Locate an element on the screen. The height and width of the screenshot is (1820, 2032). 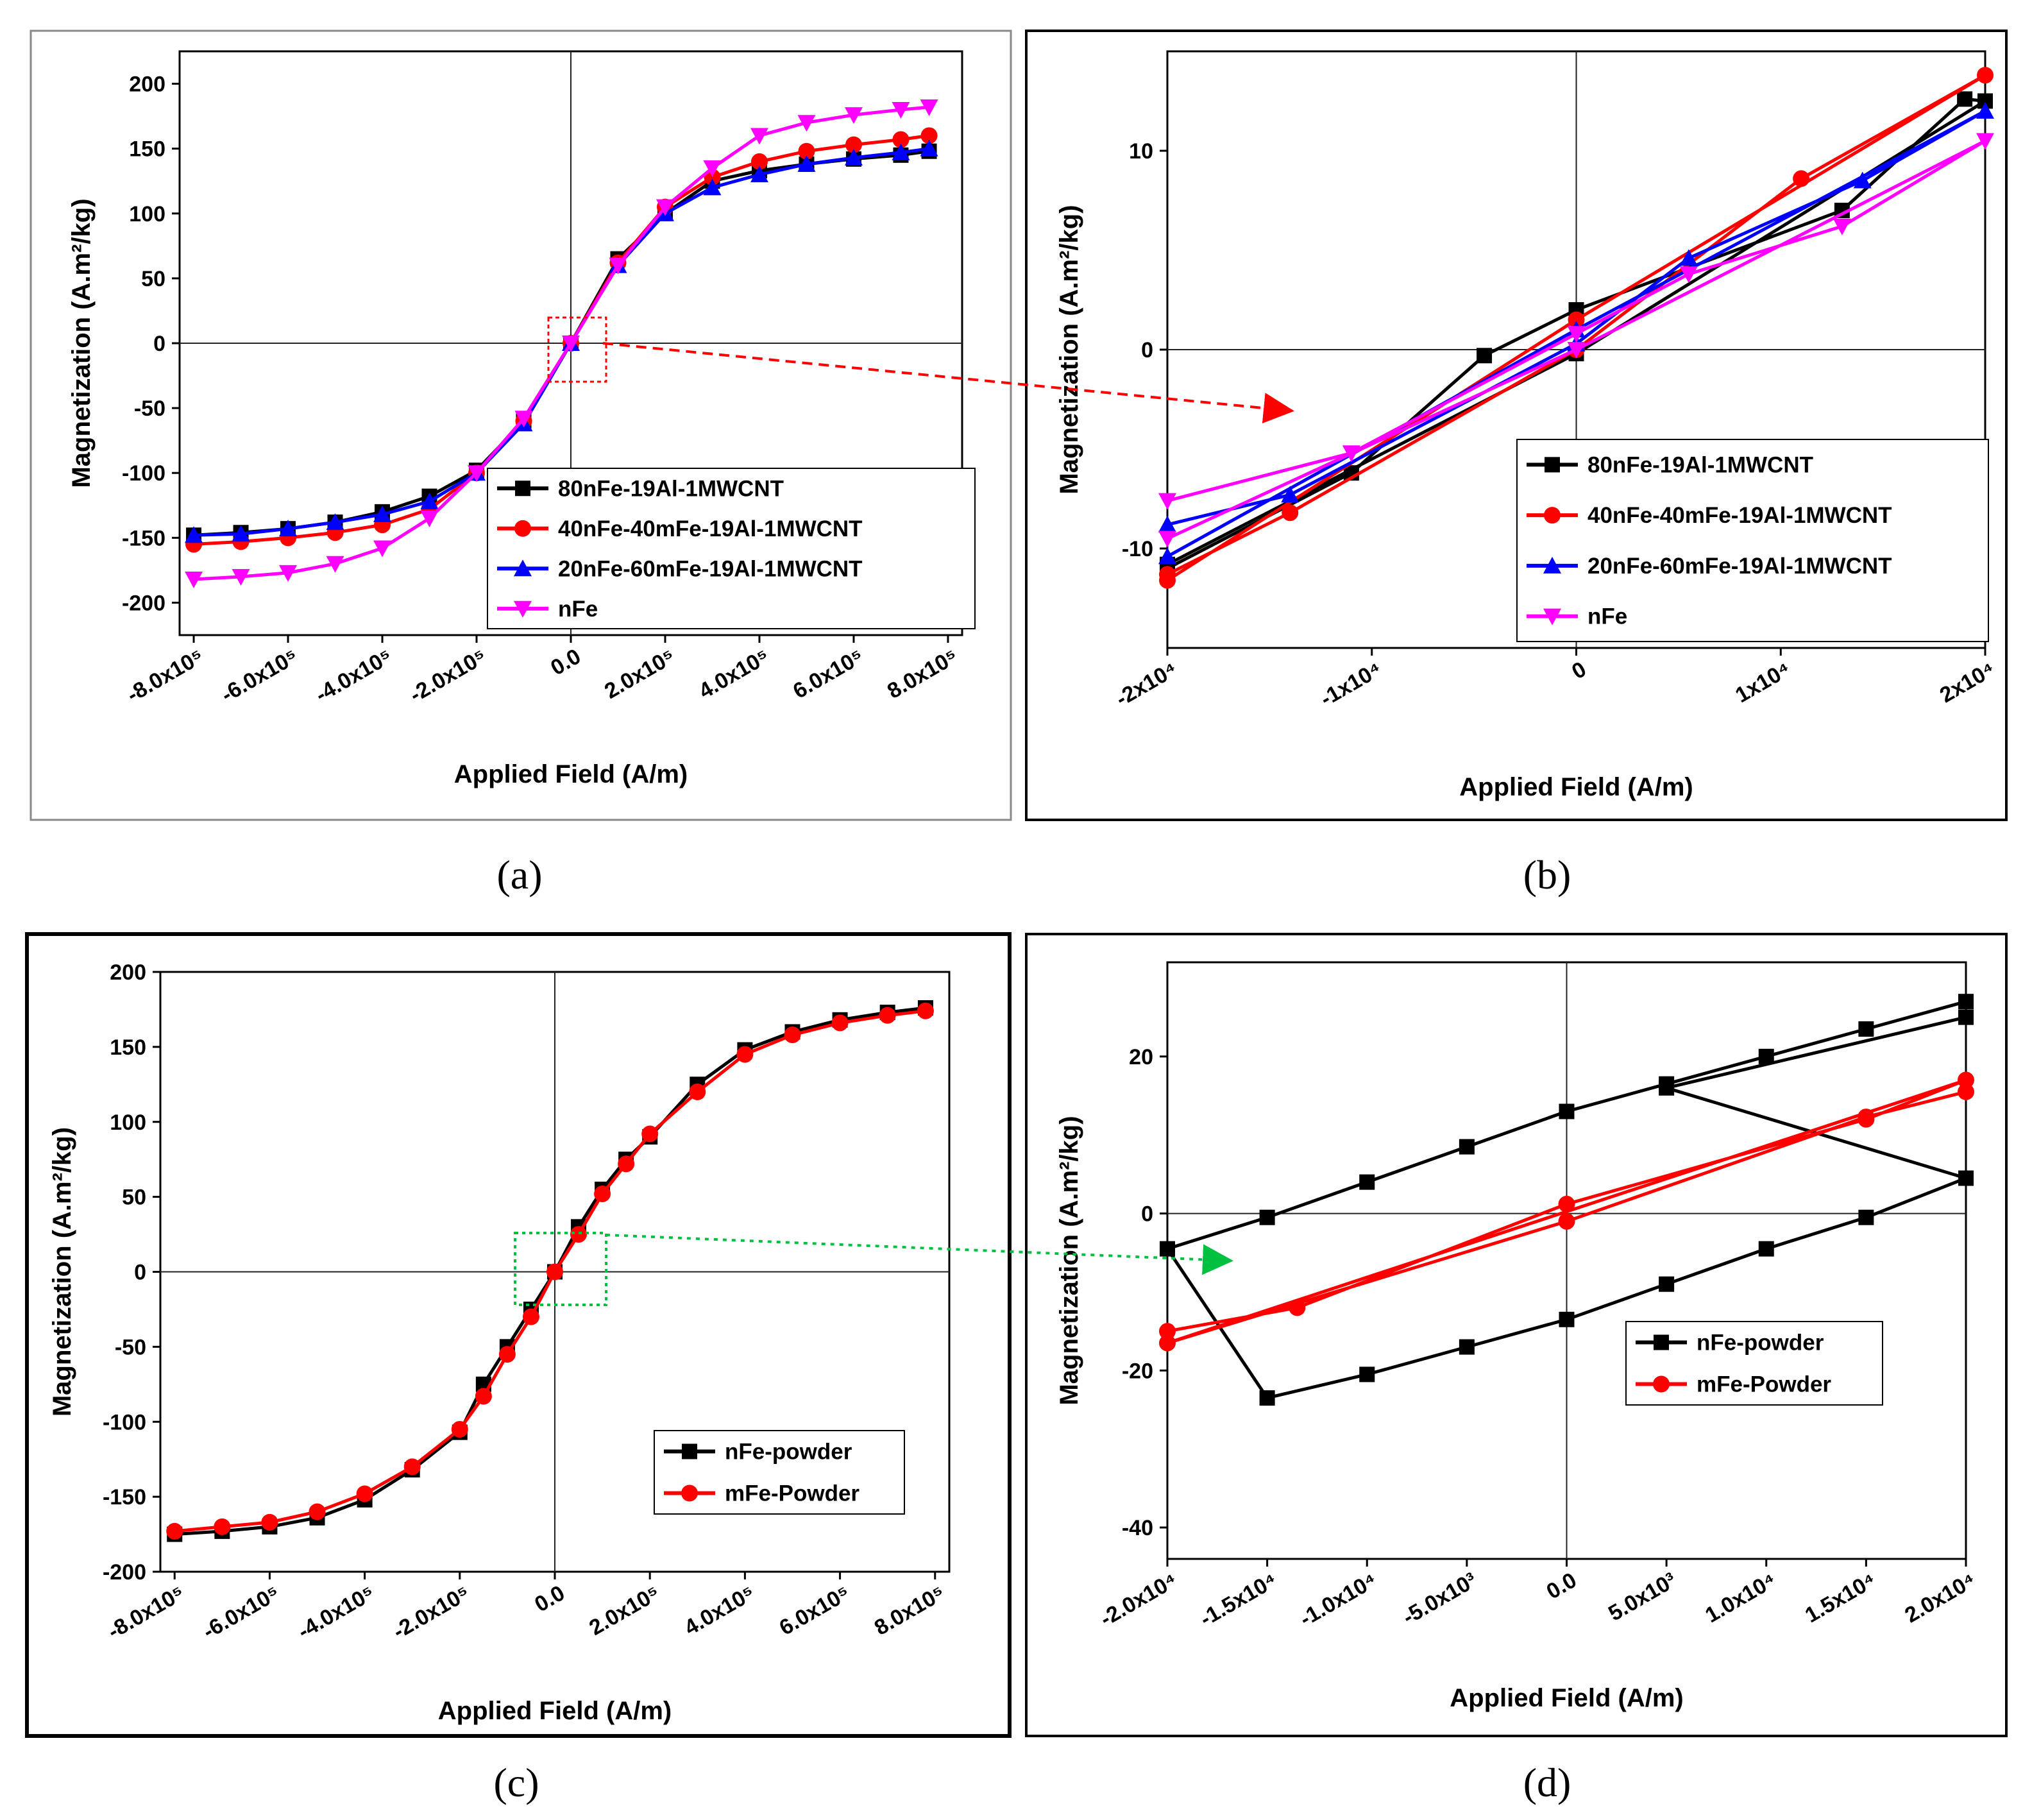
zoom-box-a is located at coordinates (577, 349).